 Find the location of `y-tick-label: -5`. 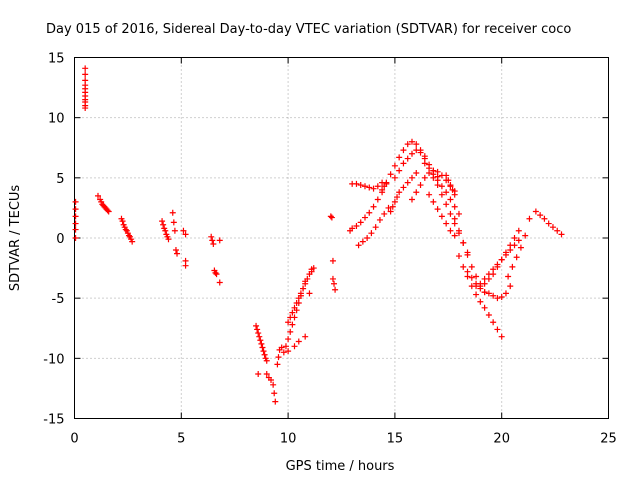

y-tick-label: -5 is located at coordinates (58, 299).